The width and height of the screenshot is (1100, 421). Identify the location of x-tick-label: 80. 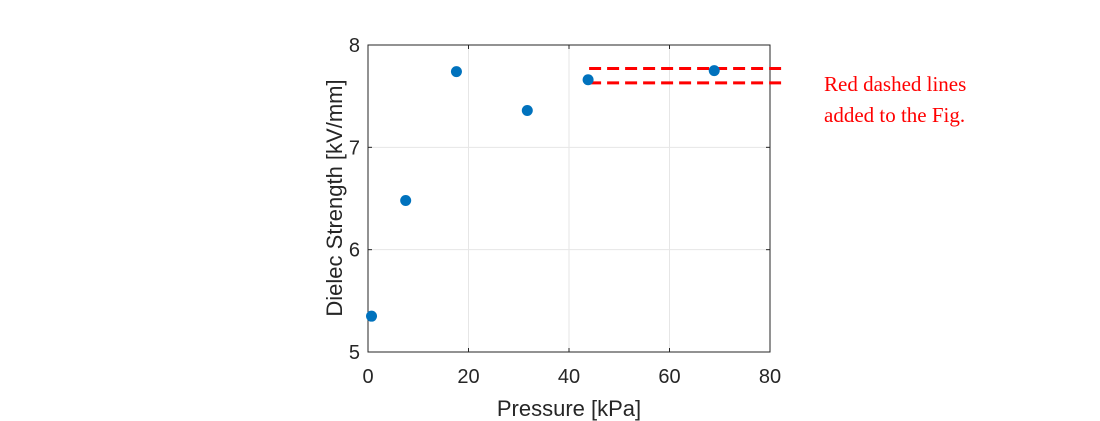
(770, 377).